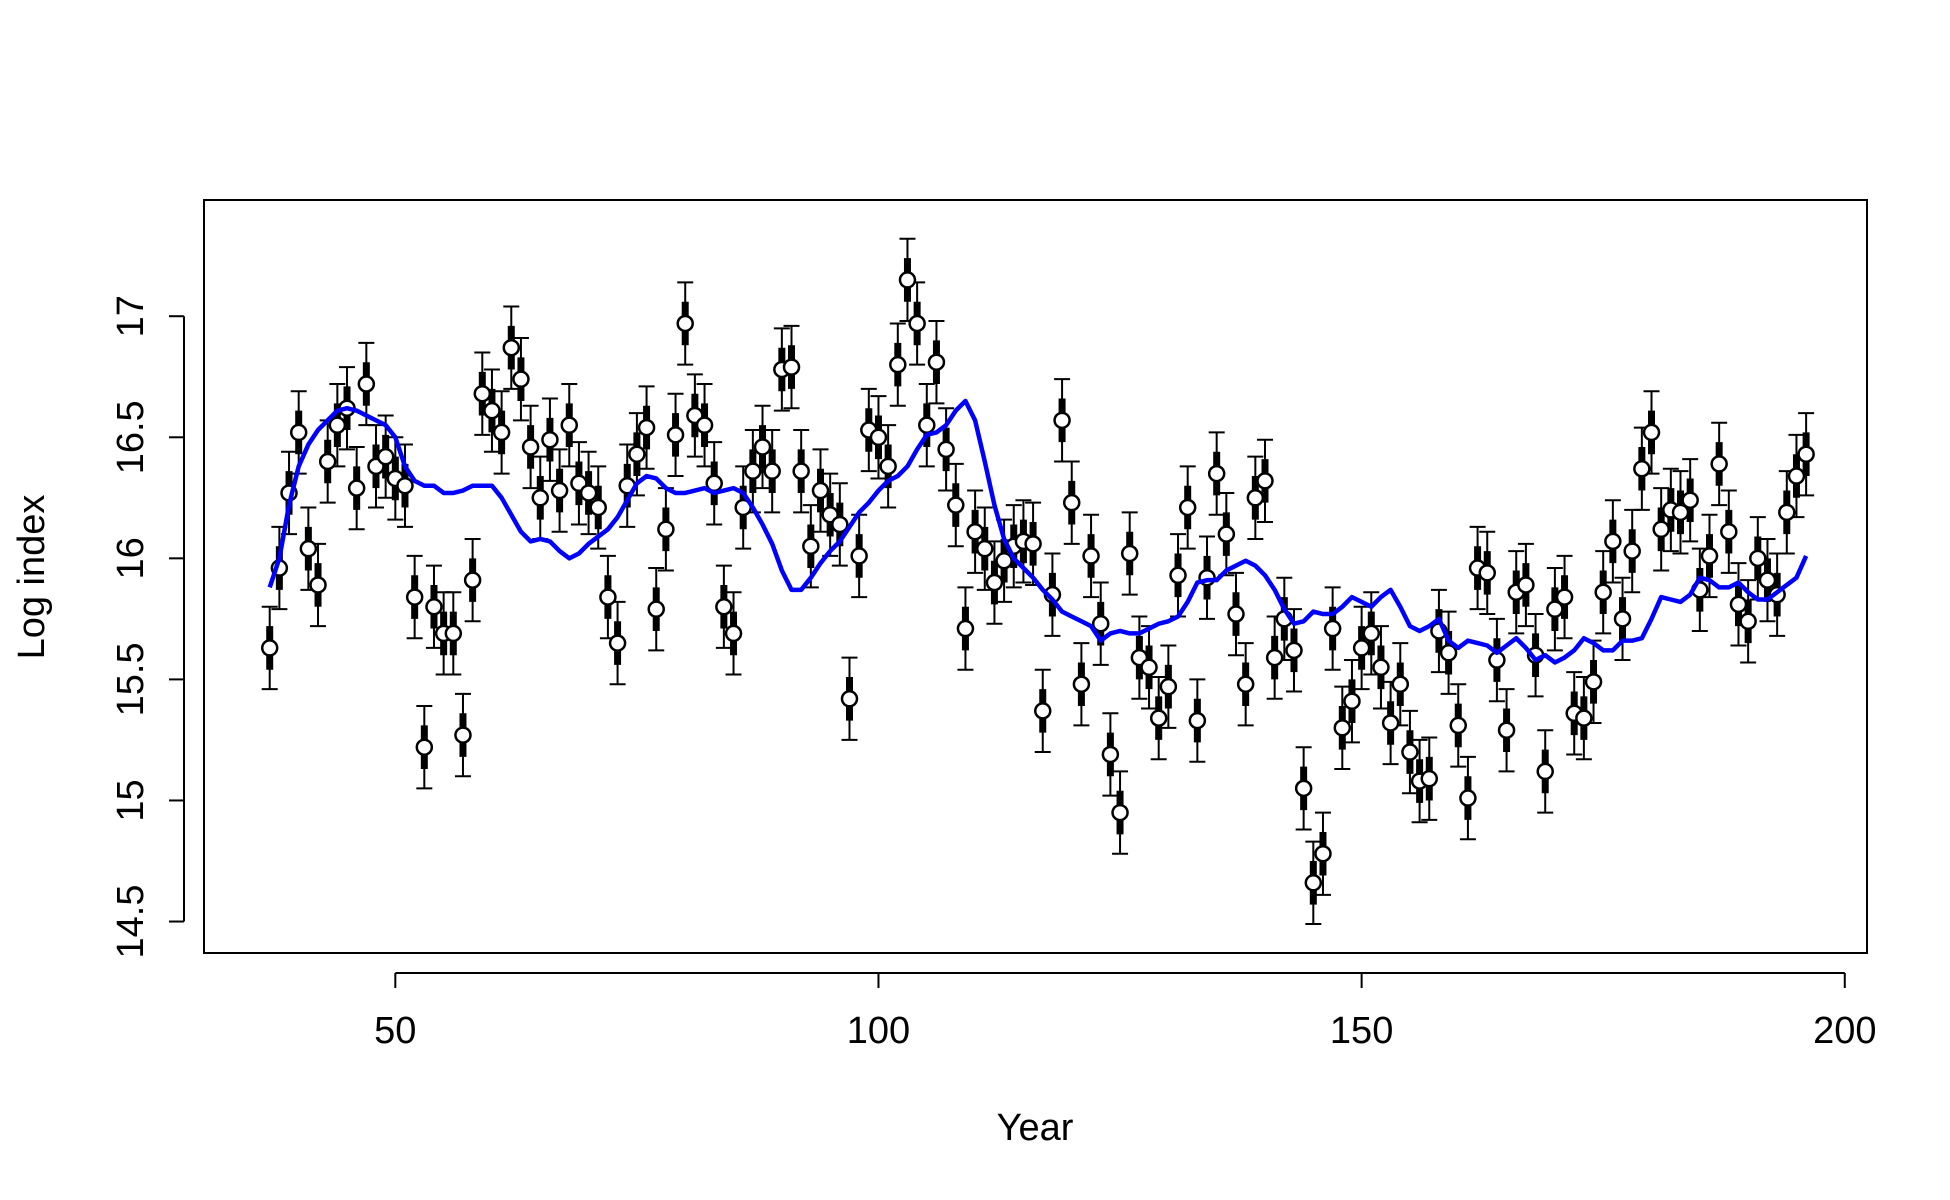  What do you see at coordinates (131, 679) in the screenshot?
I see `y-tick-label: 15.5` at bounding box center [131, 679].